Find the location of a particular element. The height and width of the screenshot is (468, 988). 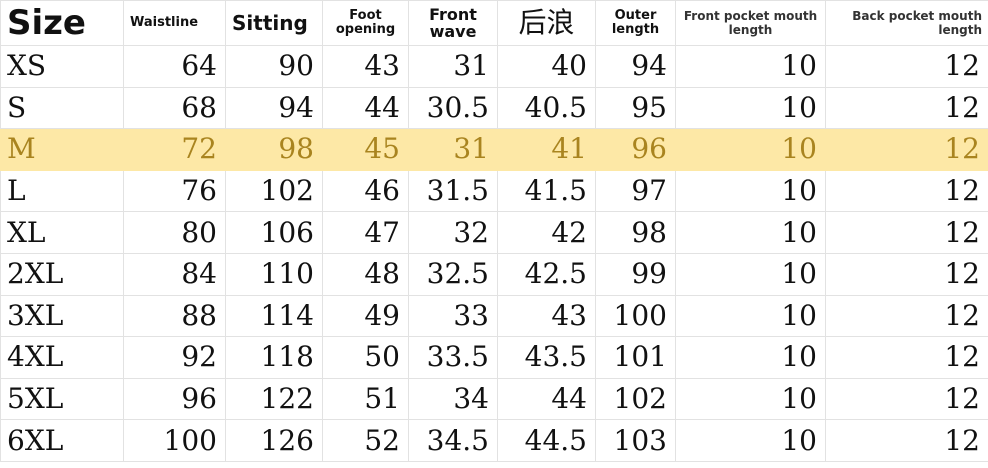

table-row: 6XL 100 126 52 34.5 44.5 103 10 12 is located at coordinates (494, 440).